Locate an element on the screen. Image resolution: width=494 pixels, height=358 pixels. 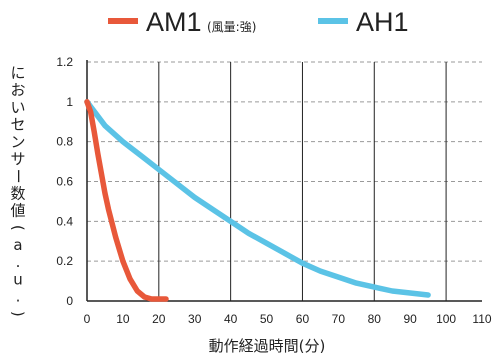
y-axis-title-char: お is located at coordinates (17, 90).